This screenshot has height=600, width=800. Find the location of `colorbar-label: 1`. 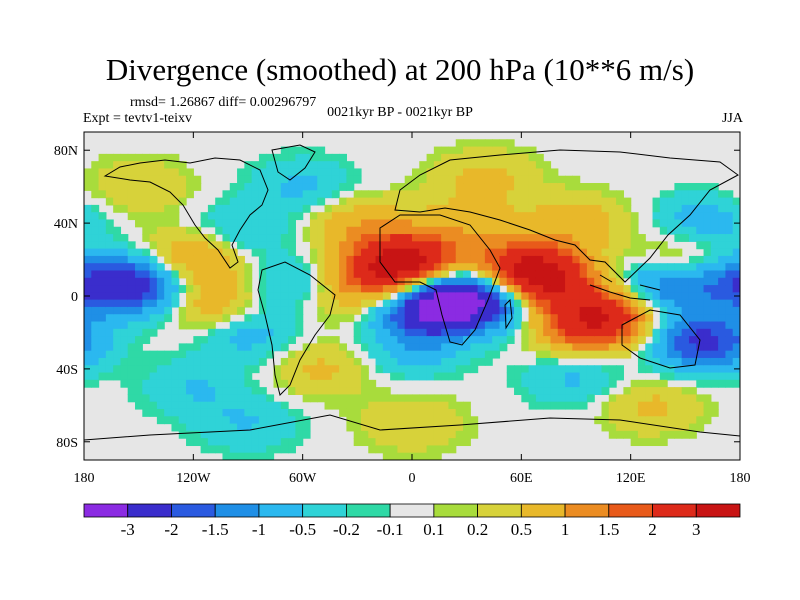

colorbar-label: 1 is located at coordinates (565, 529).